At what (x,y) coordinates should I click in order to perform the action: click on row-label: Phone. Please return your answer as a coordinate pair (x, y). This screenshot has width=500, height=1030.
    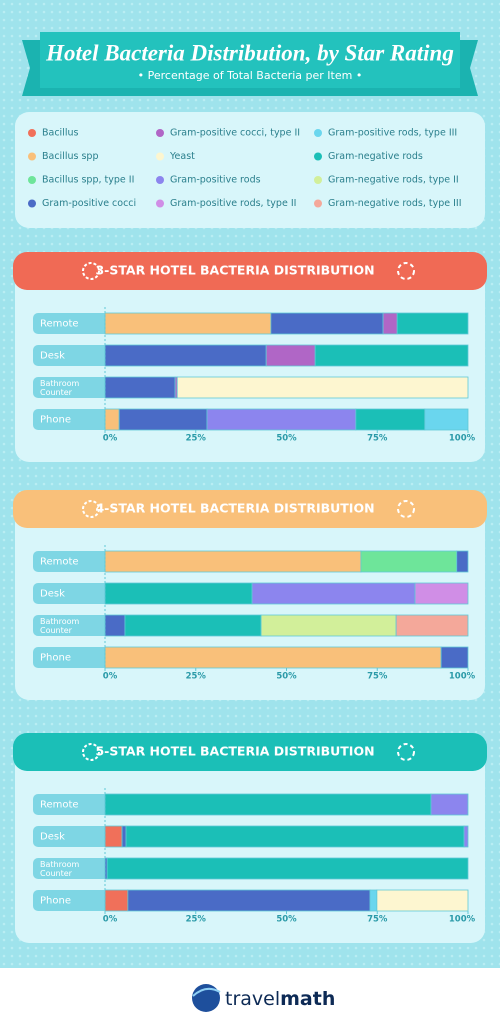
    Looking at the image, I should click on (55, 420).